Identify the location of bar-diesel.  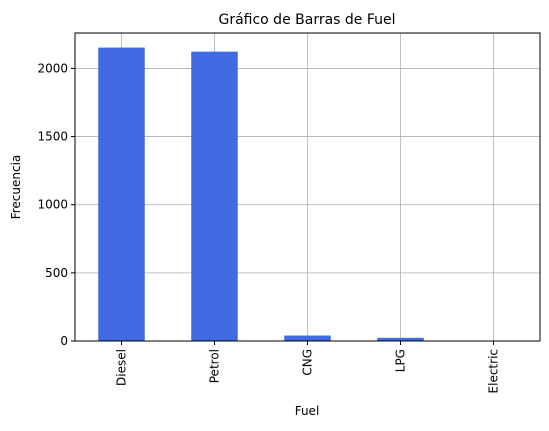
(121, 194).